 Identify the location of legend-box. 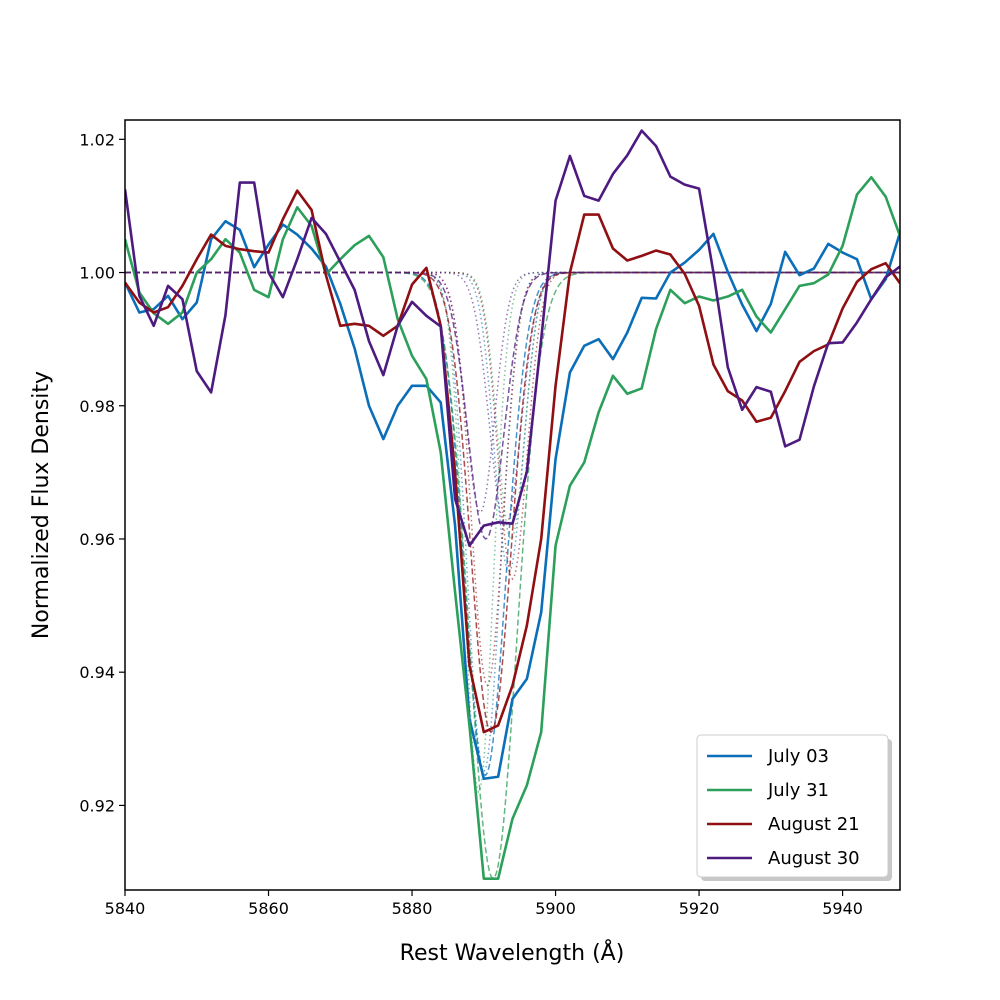
(792, 806).